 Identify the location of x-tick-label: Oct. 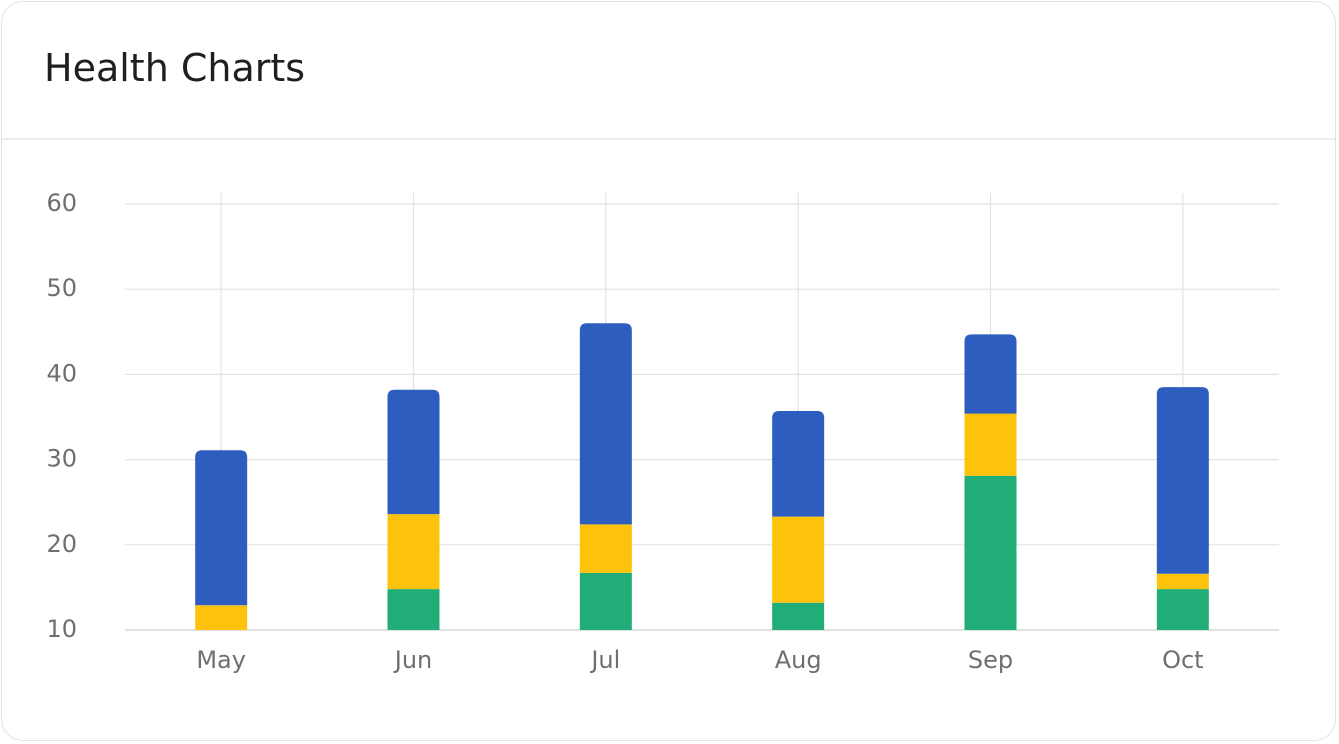
(1183, 660).